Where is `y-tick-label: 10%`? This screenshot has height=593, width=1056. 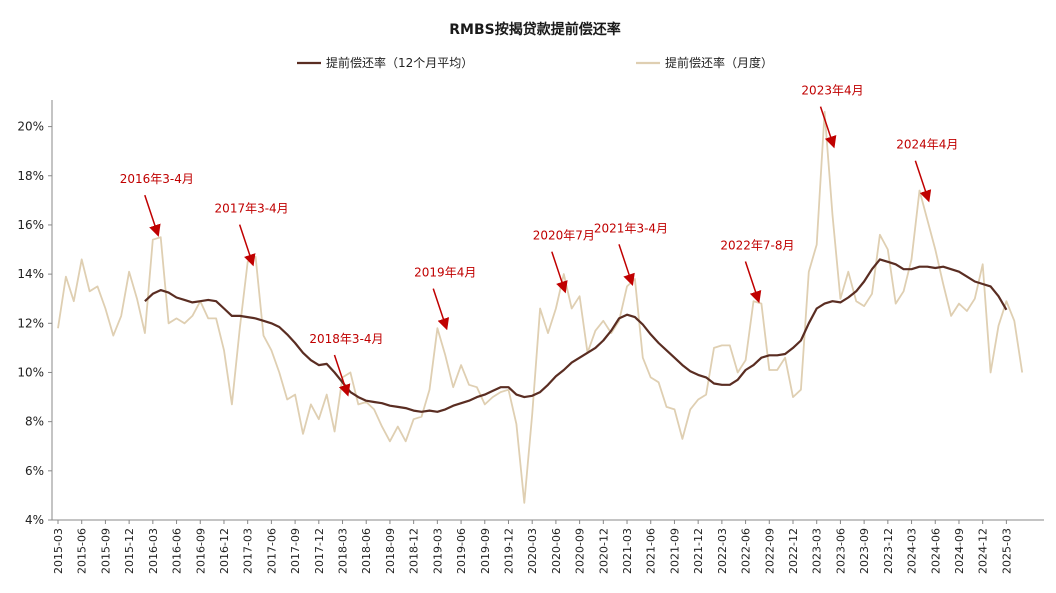 y-tick-label: 10% is located at coordinates (30, 372).